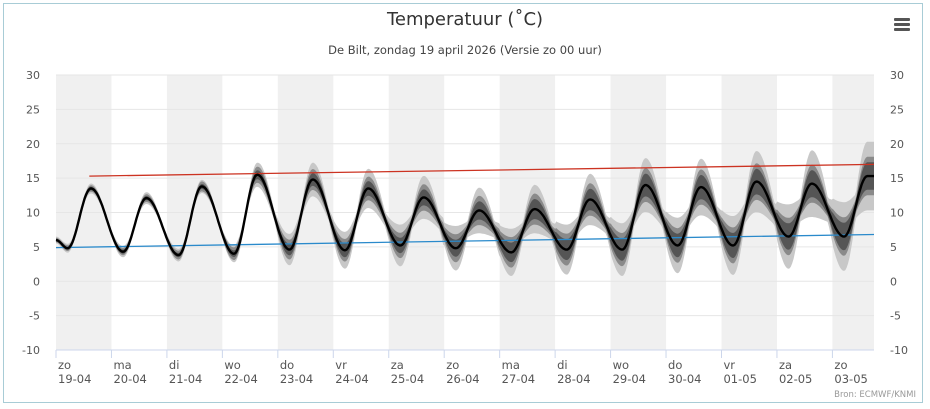 The height and width of the screenshot is (409, 930). Describe the element at coordinates (875, 395) in the screenshot. I see `chart-credits: Bron: ECMWF/KNMI` at that location.